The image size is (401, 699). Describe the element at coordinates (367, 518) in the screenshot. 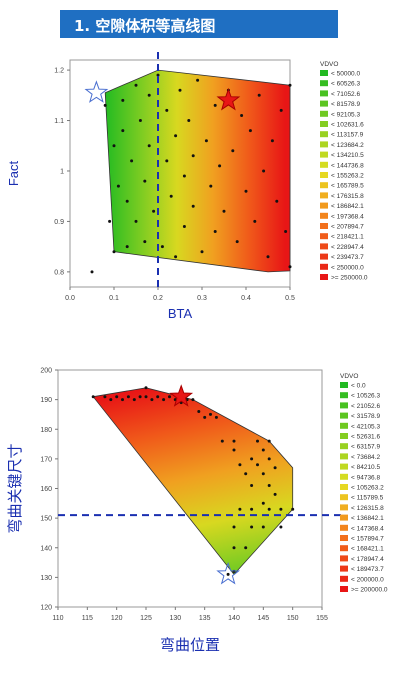

I see `legend-label: < 136842.1` at that location.